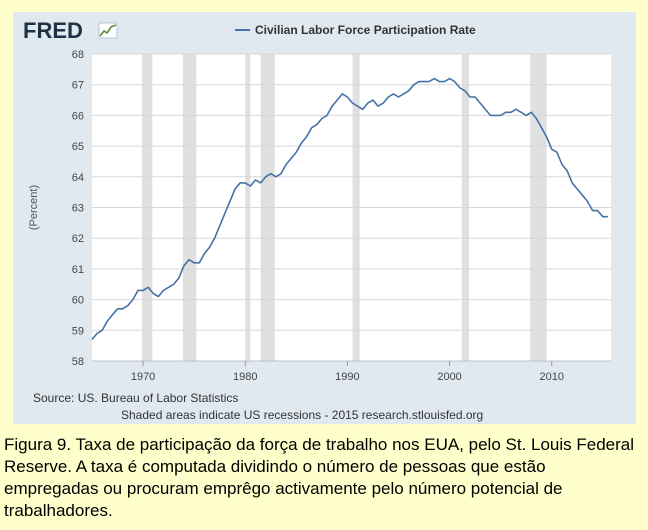  Describe the element at coordinates (245, 377) in the screenshot. I see `x-tick-label: 1980` at that location.